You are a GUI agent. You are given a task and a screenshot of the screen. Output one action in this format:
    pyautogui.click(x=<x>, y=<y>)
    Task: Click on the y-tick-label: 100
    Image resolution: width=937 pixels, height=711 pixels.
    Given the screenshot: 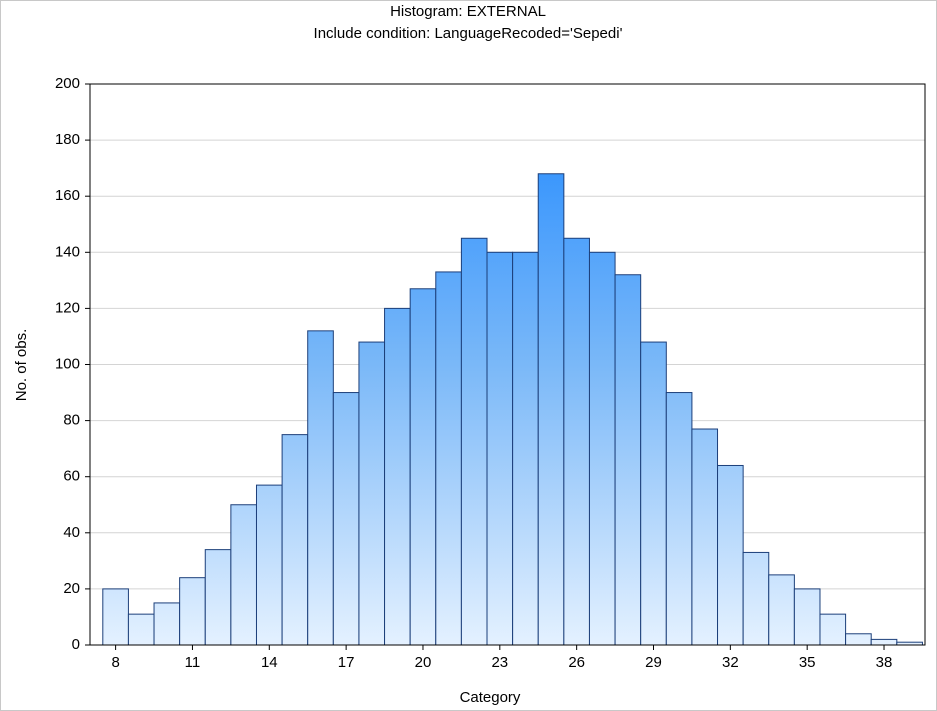 What is the action you would take?
    pyautogui.click(x=67, y=363)
    